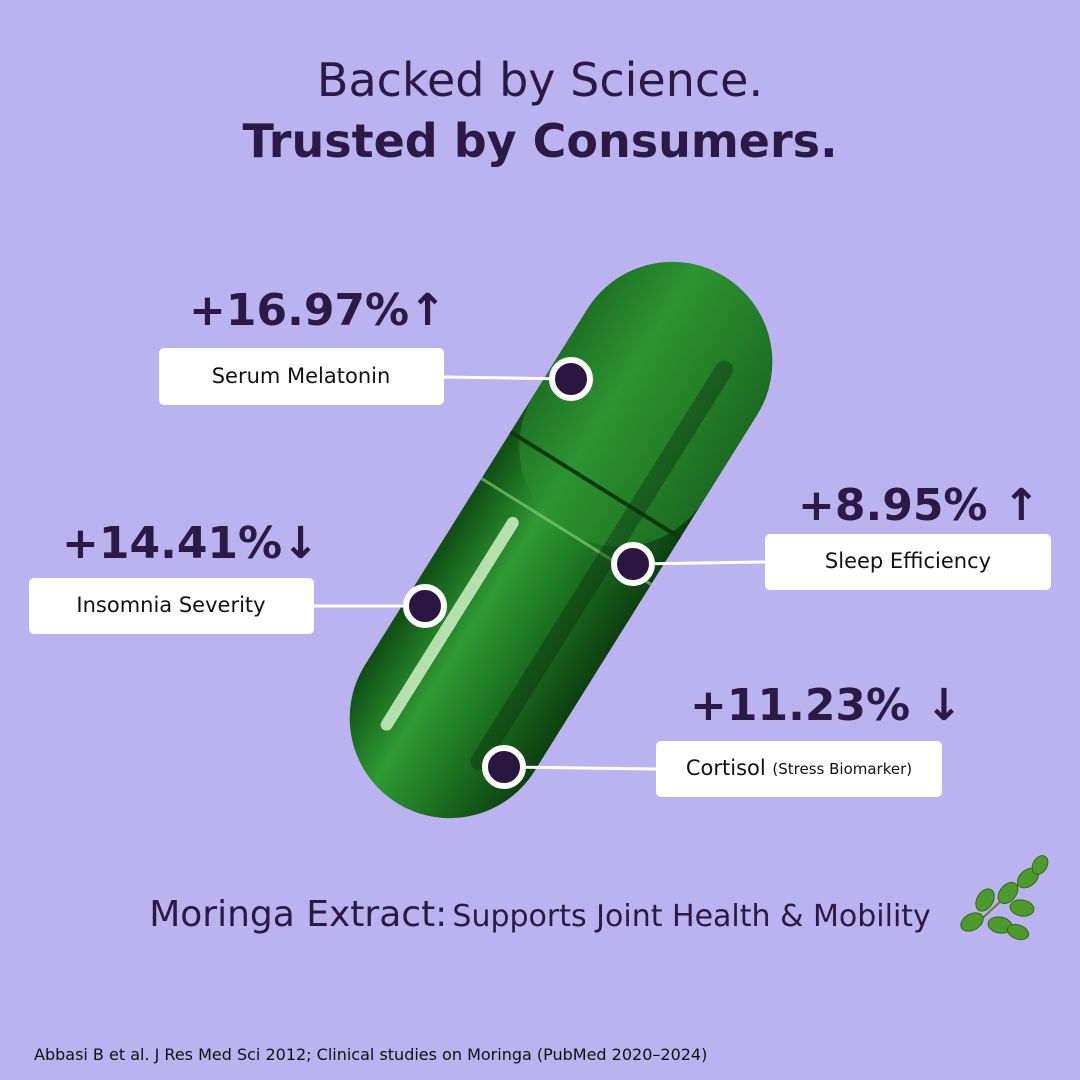  I want to click on ingredient-name: Moringa Extract:, so click(298, 914).